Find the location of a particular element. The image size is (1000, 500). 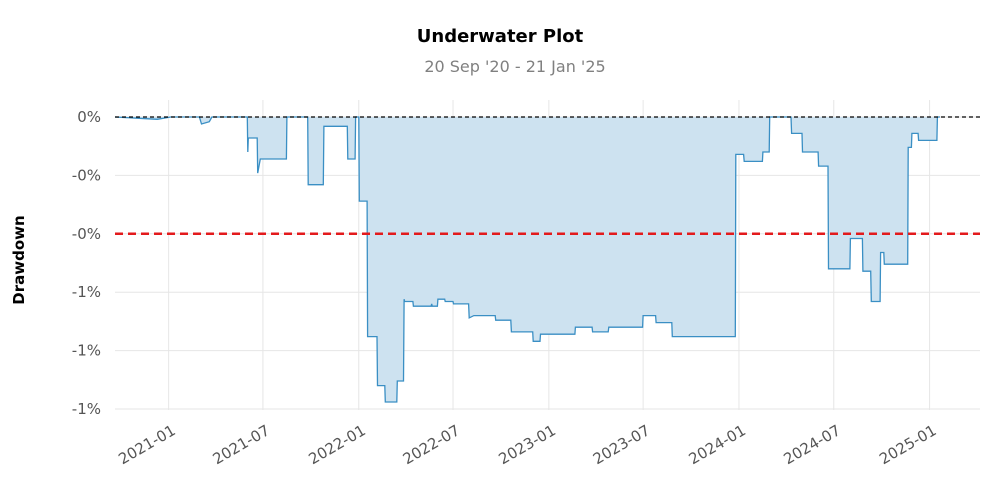

x-tick-label: 2021-07 is located at coordinates (241, 444).